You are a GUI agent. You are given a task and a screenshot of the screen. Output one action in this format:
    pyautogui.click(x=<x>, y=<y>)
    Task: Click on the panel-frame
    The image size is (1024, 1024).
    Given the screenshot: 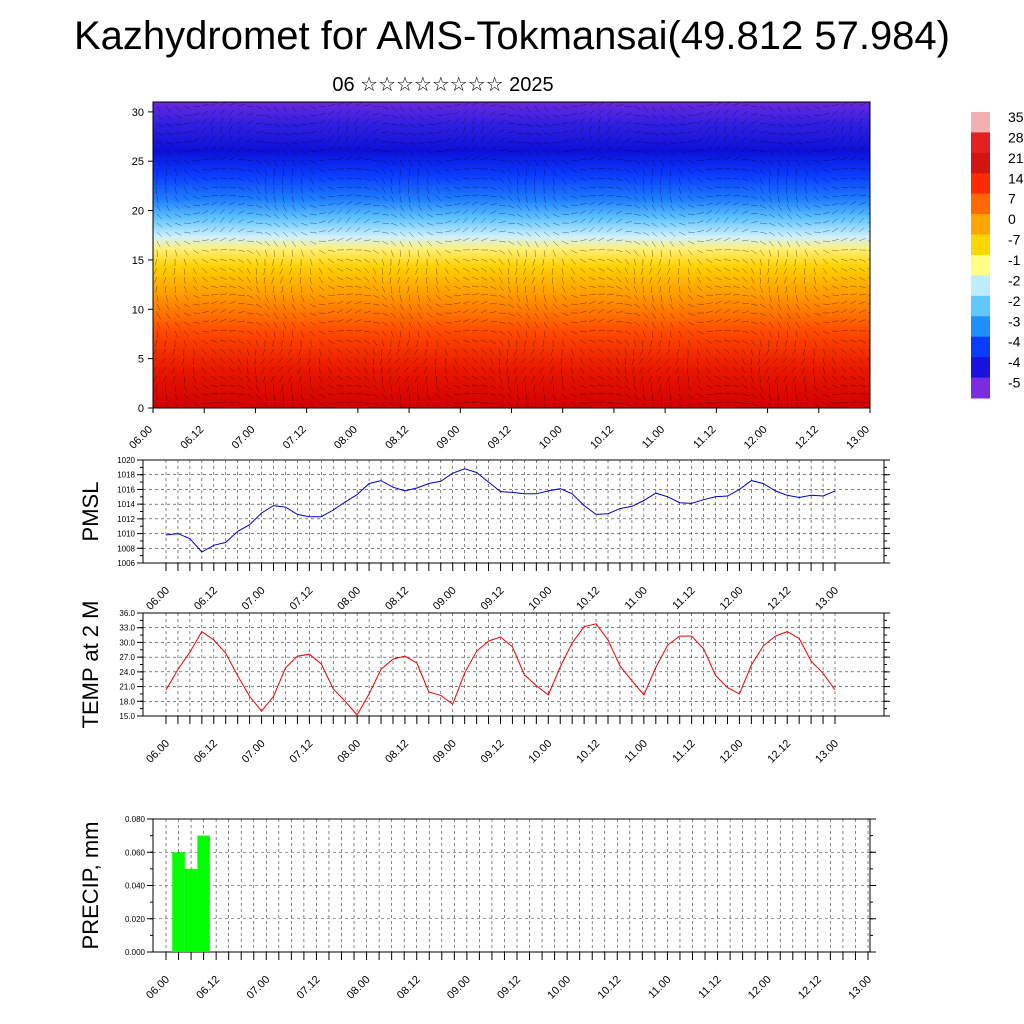 What is the action you would take?
    pyautogui.click(x=513, y=511)
    